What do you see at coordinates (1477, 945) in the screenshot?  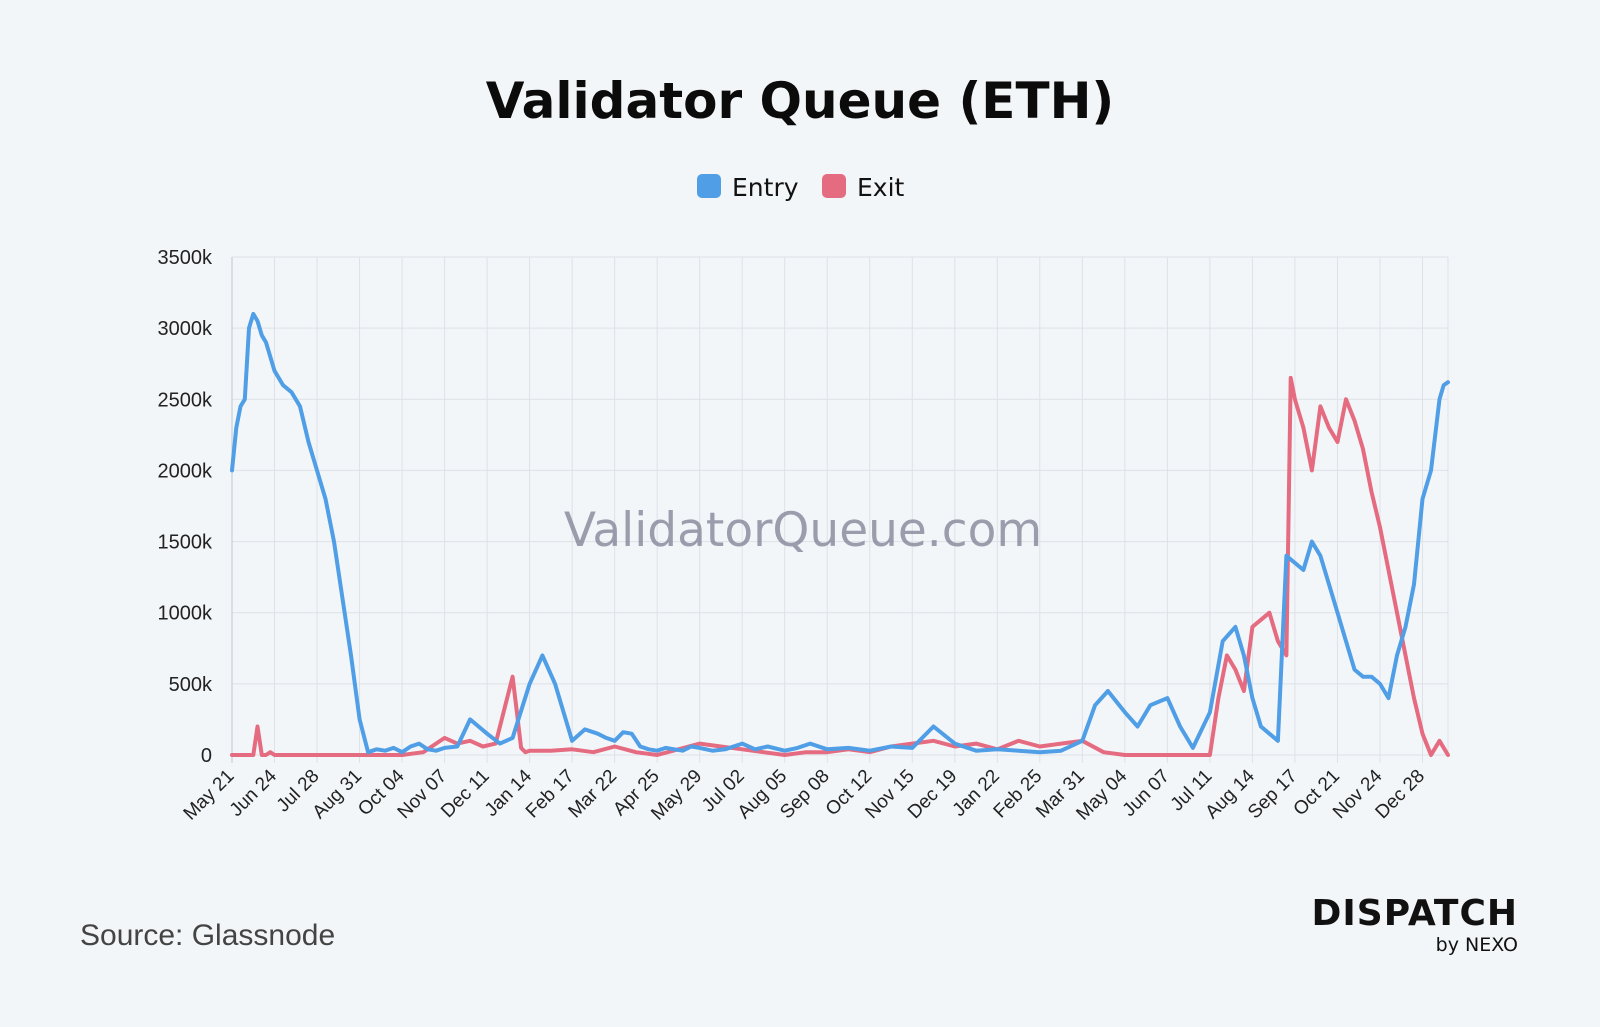 I see `brand-sub: by NEXO` at bounding box center [1477, 945].